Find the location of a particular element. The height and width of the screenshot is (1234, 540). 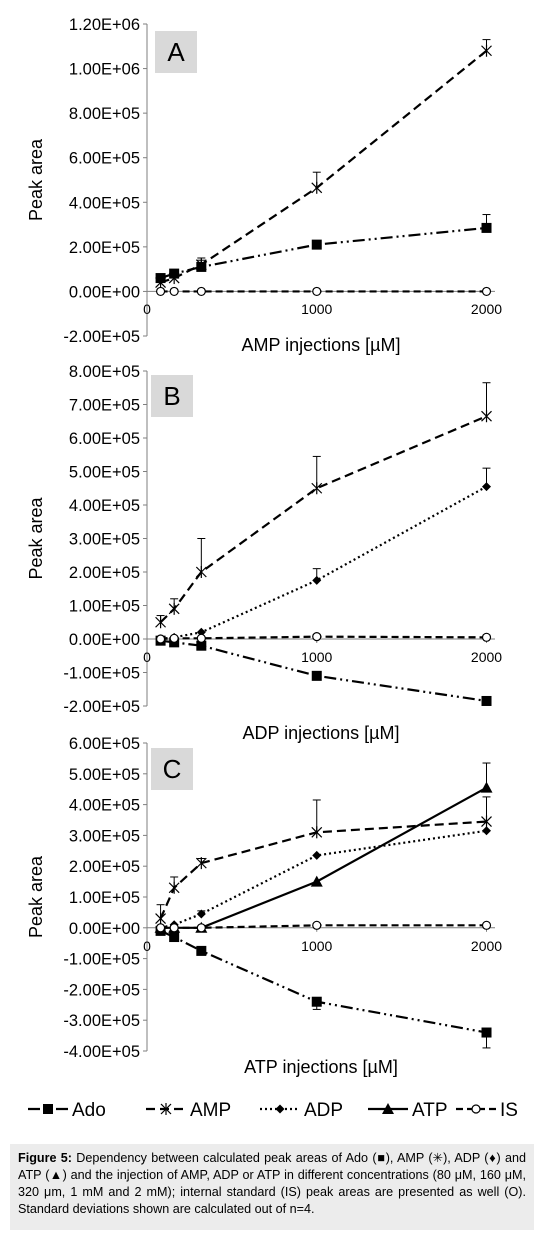

panel-b-series-is-line is located at coordinates (323, 638).